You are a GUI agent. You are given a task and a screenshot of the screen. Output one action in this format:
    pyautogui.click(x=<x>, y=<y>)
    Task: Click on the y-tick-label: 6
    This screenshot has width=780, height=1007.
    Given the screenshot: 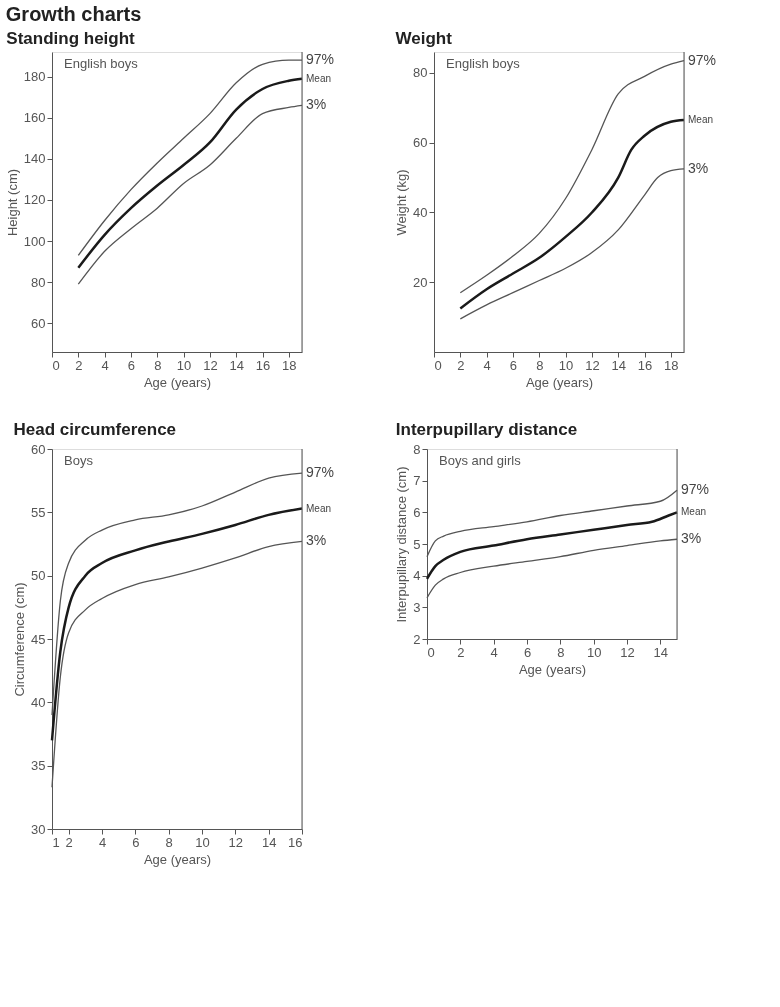 What is the action you would take?
    pyautogui.click(x=417, y=512)
    